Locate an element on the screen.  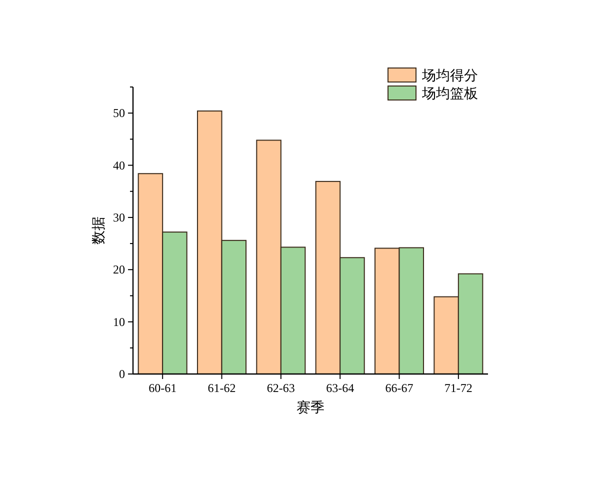
x-tick-label: 61-62 is located at coordinates (222, 388).